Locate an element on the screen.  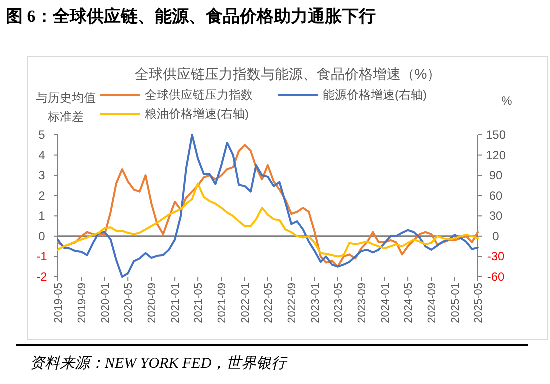
x-tick-label: 2021-09 is located at coordinates (222, 303).